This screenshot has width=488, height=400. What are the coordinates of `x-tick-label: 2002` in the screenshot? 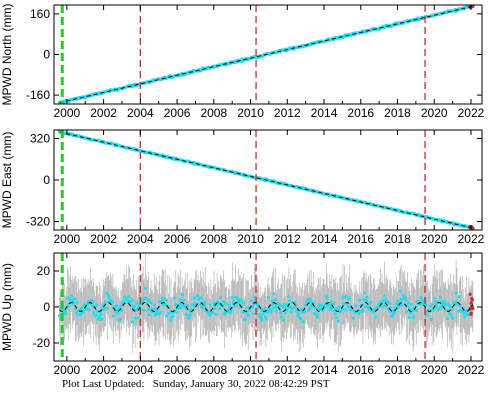 It's located at (103, 370).